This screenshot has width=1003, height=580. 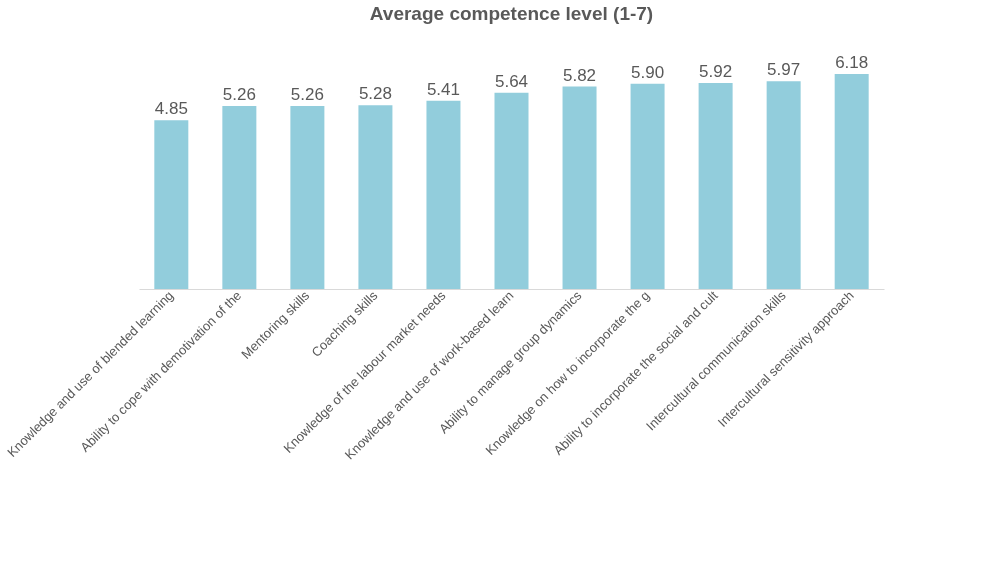 What do you see at coordinates (375, 94) in the screenshot?
I see `data-label: 5.28` at bounding box center [375, 94].